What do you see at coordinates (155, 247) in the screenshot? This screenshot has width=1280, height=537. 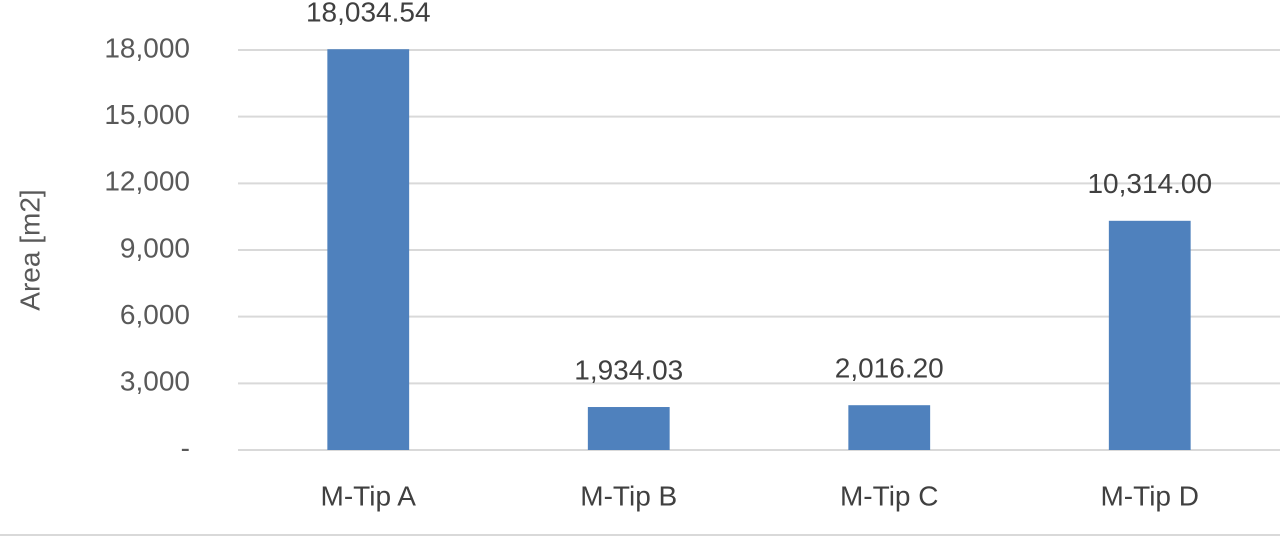 I see `y-tick-label: 9,000` at bounding box center [155, 247].